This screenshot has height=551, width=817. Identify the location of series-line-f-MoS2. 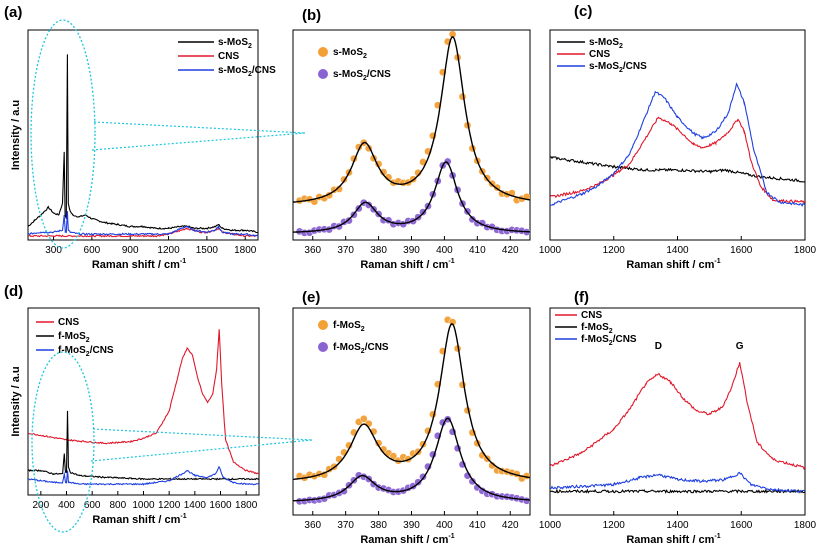
(143, 445).